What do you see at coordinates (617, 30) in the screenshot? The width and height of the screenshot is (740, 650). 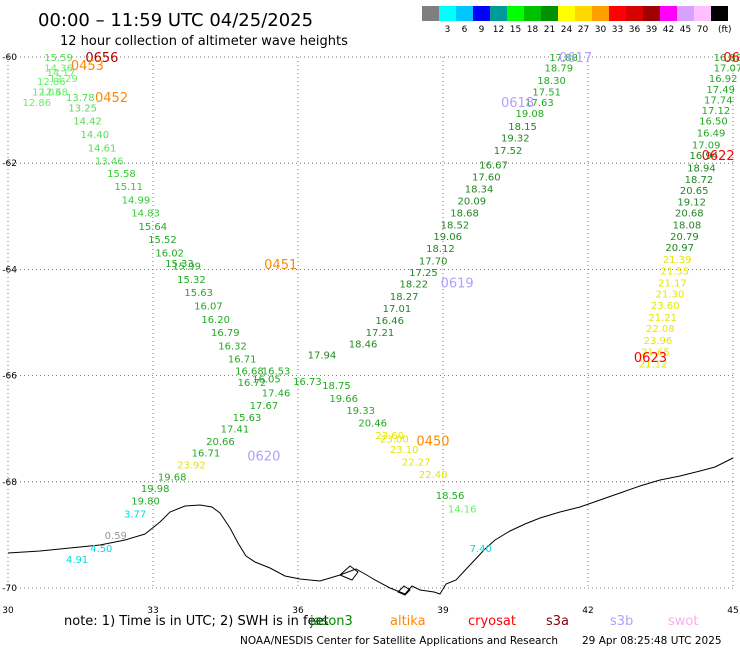 I see `color-scale-label: 33` at bounding box center [617, 30].